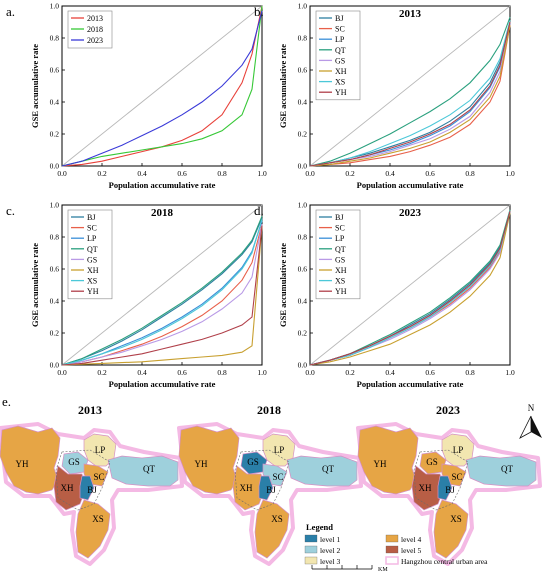 This screenshot has width=550, height=573. I want to click on district-label-qt: QT, so click(328, 469).